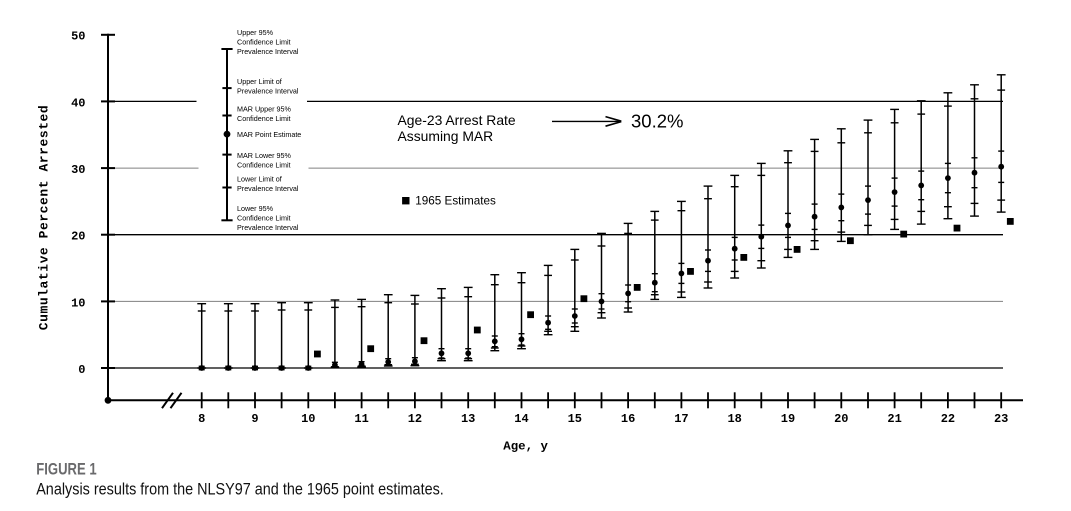 This screenshot has width=1071, height=511. What do you see at coordinates (657, 121) in the screenshot?
I see `svg-text: 30.2%` at bounding box center [657, 121].